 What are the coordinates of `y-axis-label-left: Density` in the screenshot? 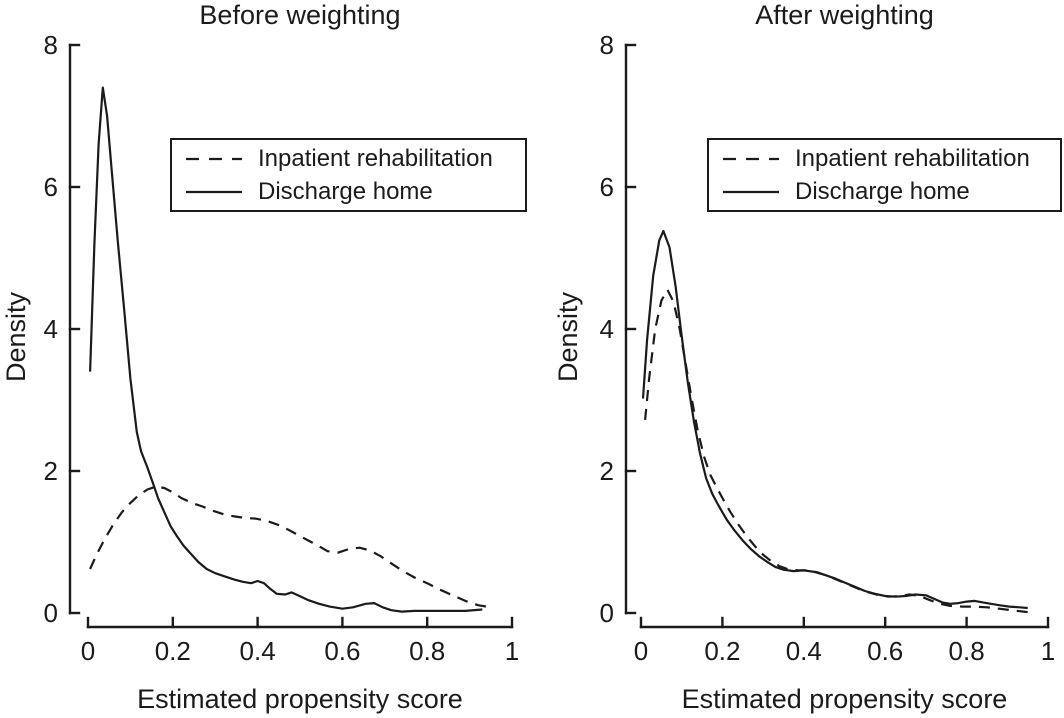 It's located at (16, 337).